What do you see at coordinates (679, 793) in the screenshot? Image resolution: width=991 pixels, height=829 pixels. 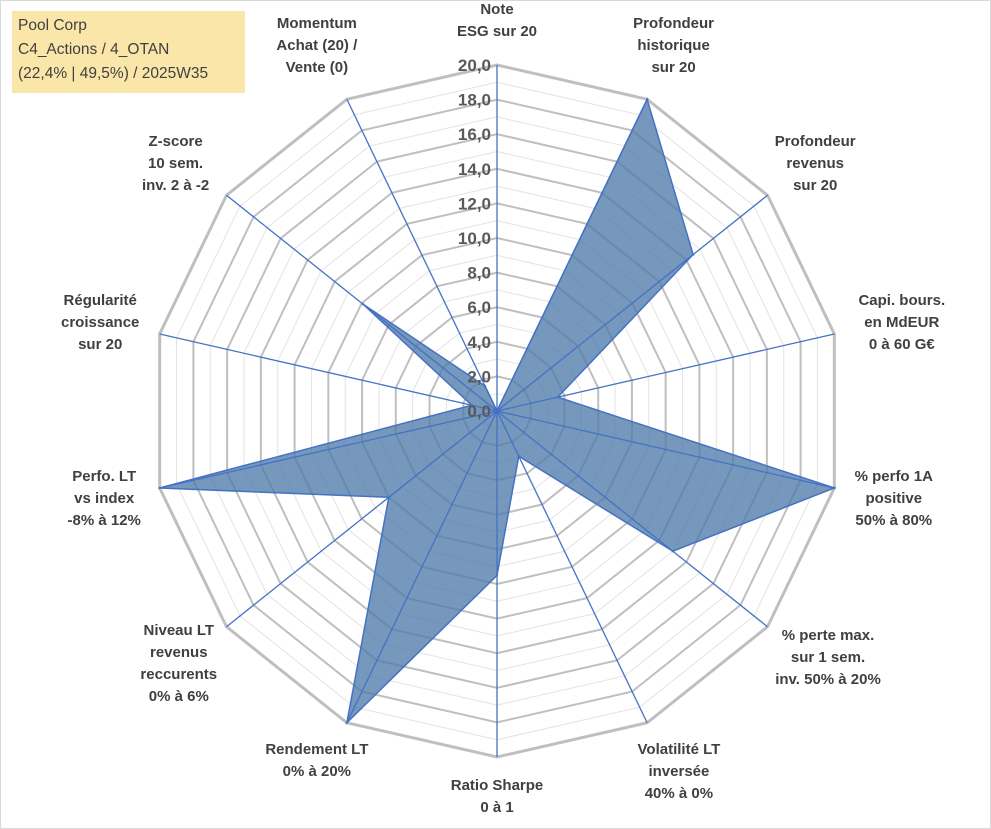 I see `axis-label-line: 40% à 0%` at bounding box center [679, 793].